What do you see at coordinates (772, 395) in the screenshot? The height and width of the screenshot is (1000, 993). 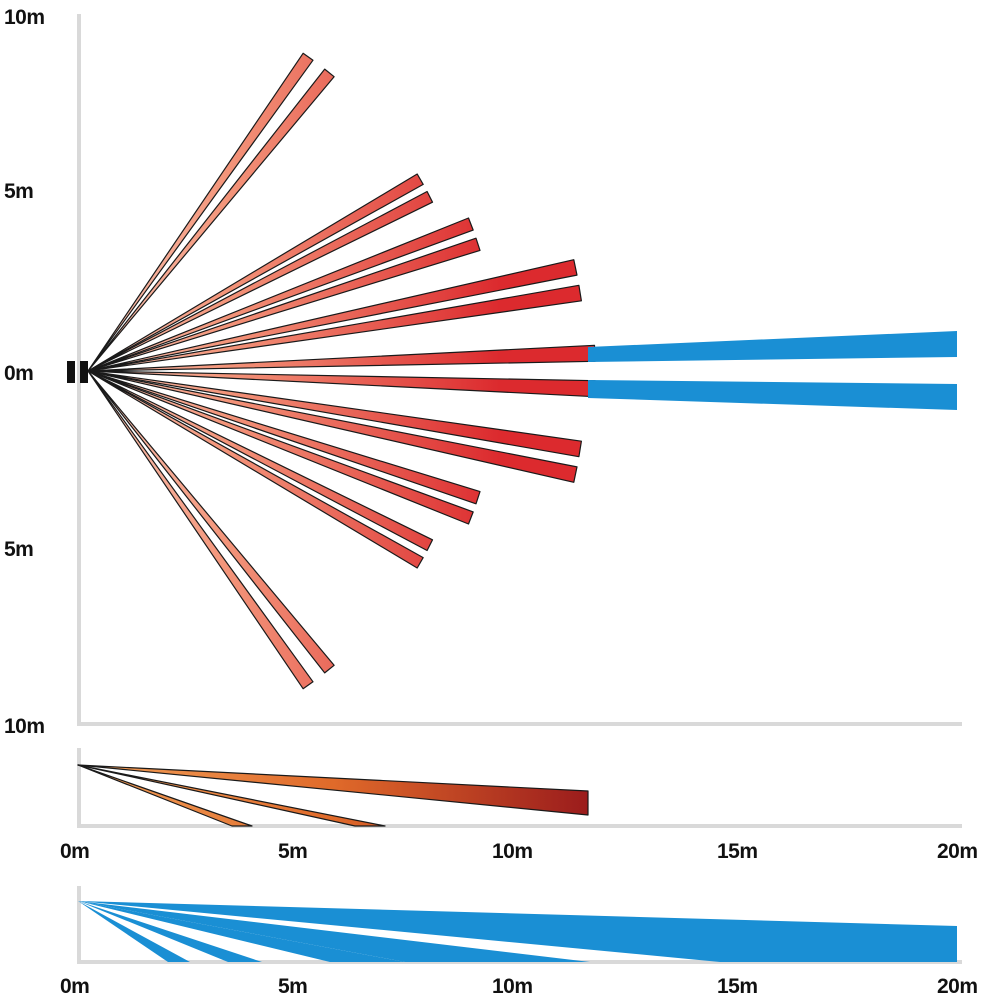 I see `blue-long-beam-lower` at bounding box center [772, 395].